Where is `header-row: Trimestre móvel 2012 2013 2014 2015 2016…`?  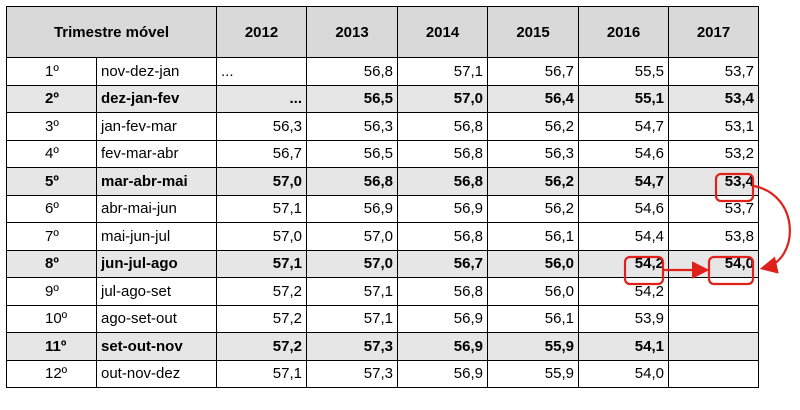
header-row: Trimestre móvel 2012 2013 2014 2015 2016… is located at coordinates (382, 32).